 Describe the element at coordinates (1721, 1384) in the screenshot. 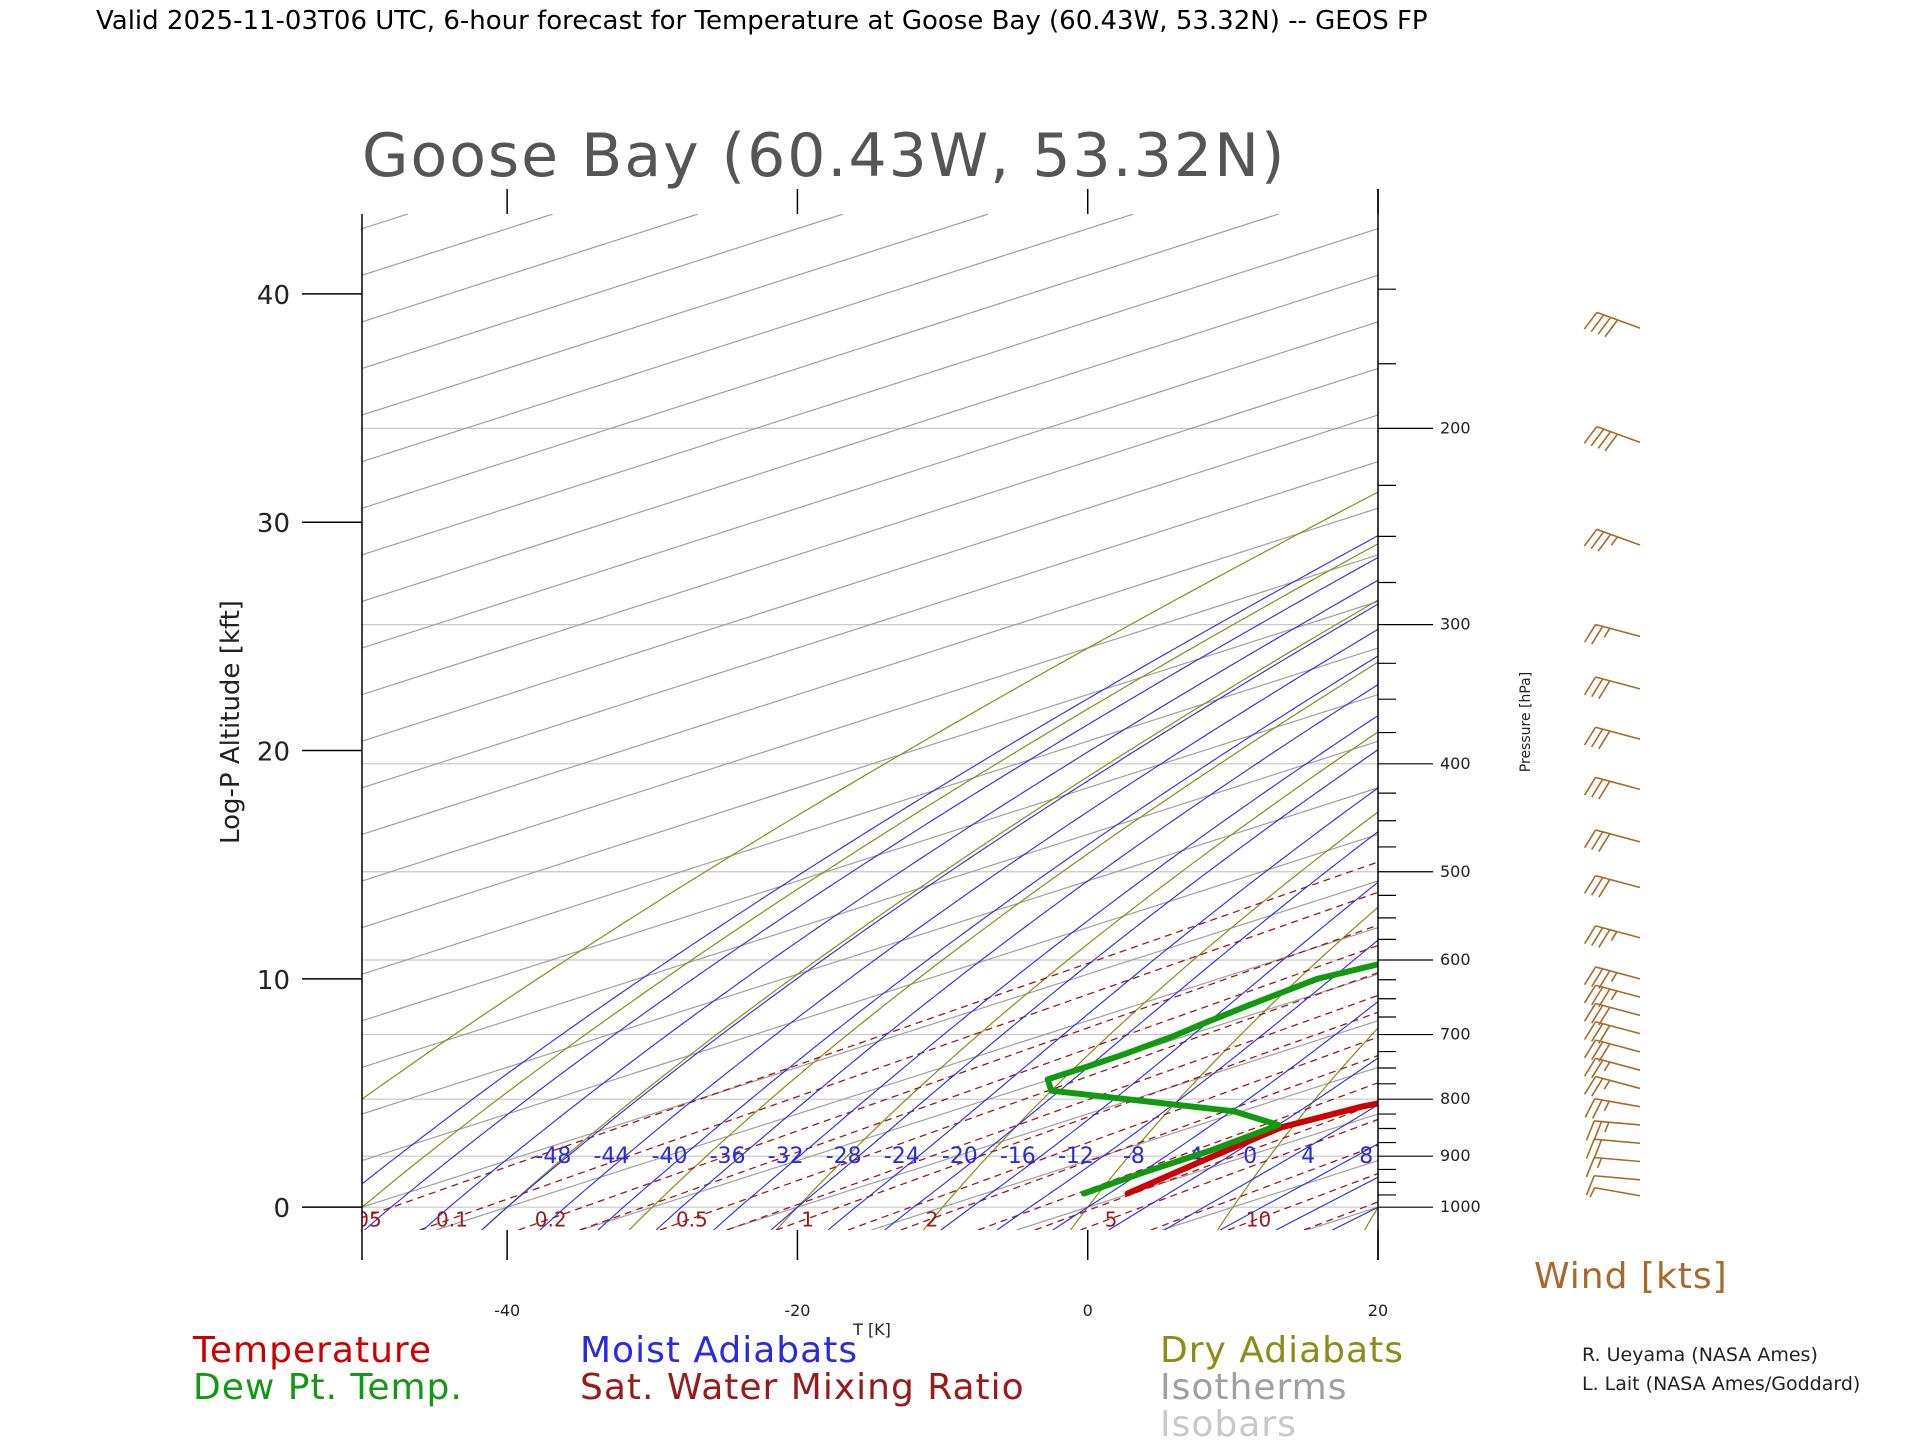

I see `credit-2: L. Lait (NASA Ames/Goddard)` at that location.